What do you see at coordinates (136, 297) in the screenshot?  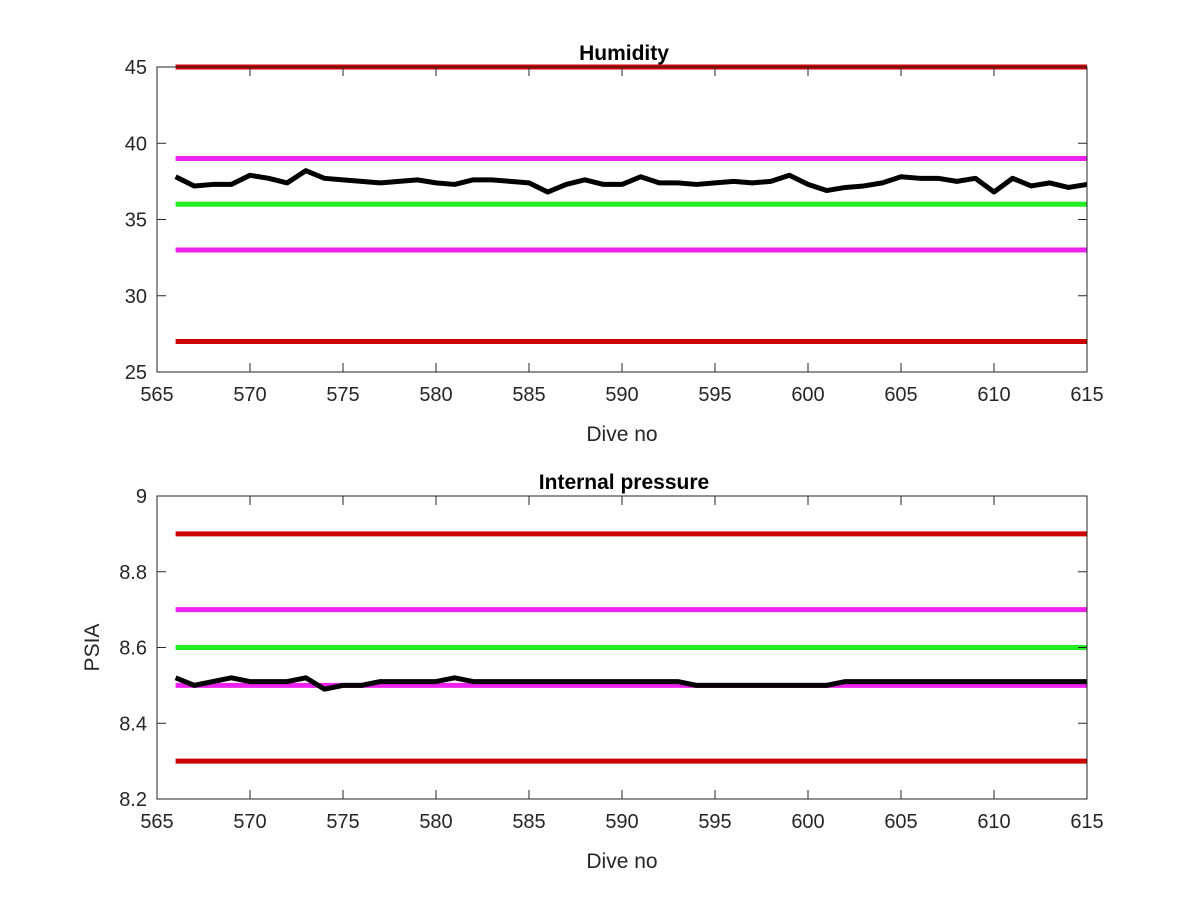 I see `y-tick-label: 30` at bounding box center [136, 297].